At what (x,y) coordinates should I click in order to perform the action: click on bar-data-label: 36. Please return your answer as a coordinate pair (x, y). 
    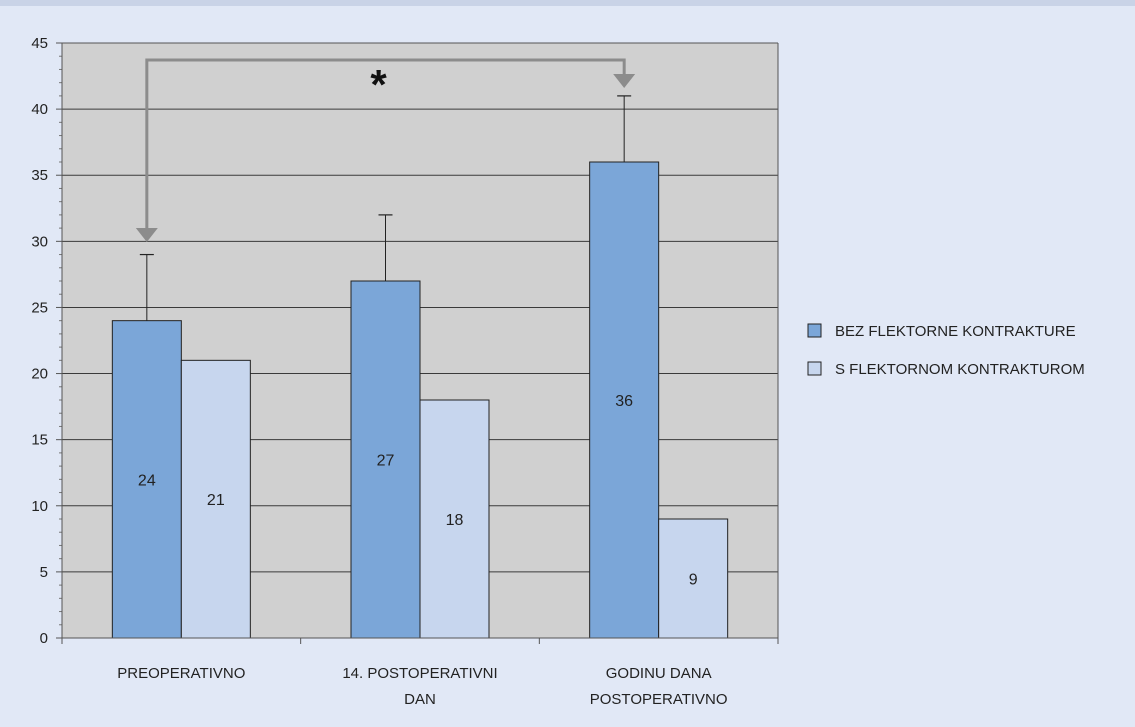
    Looking at the image, I should click on (624, 401).